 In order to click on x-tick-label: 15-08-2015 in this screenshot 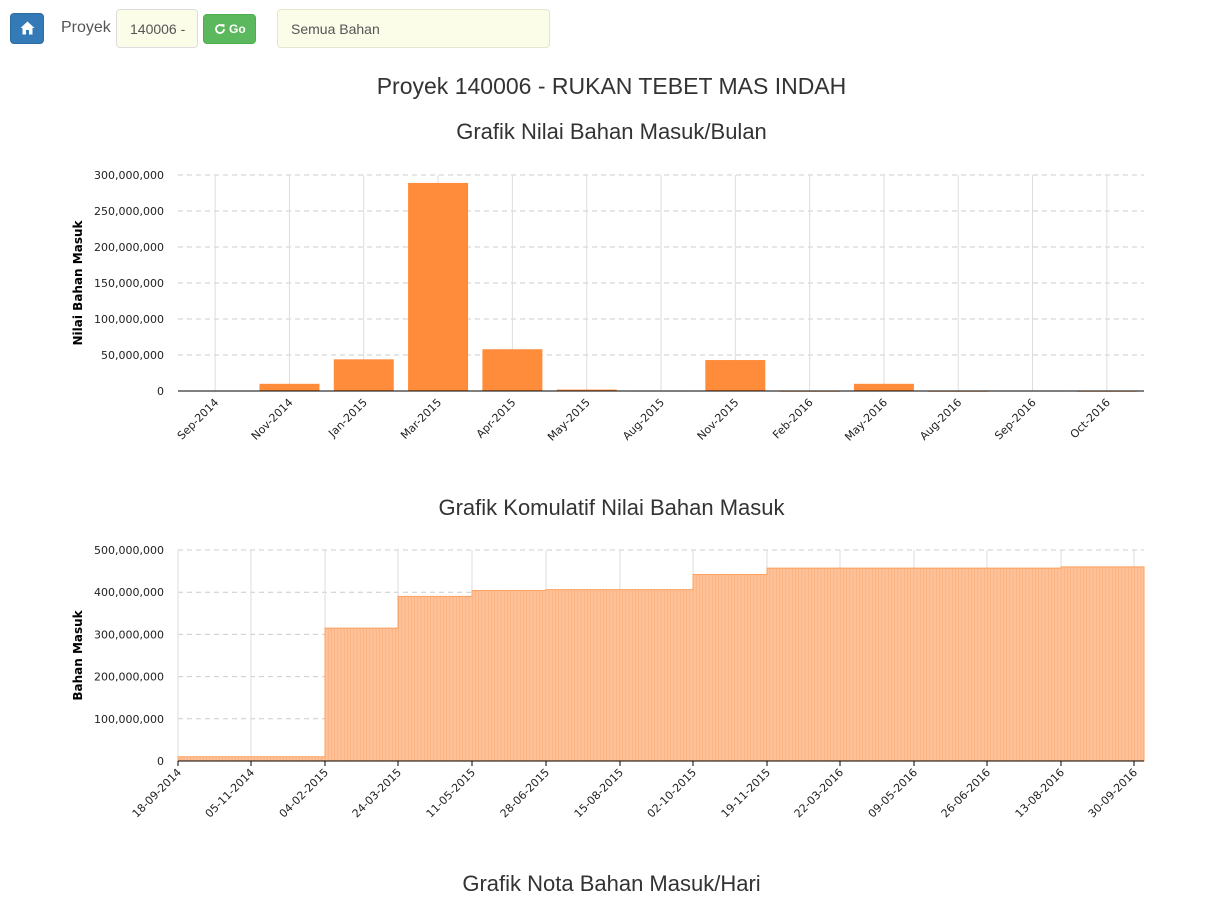, I will do `click(599, 793)`.